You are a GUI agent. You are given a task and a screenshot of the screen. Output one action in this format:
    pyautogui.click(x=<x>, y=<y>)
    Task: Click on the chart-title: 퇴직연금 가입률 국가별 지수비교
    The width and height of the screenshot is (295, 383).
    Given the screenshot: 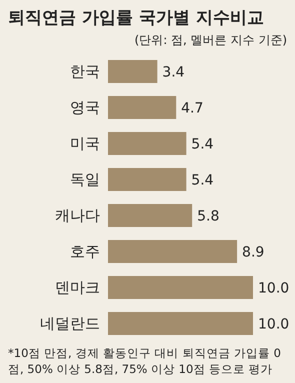 What is the action you would take?
    pyautogui.click(x=136, y=18)
    